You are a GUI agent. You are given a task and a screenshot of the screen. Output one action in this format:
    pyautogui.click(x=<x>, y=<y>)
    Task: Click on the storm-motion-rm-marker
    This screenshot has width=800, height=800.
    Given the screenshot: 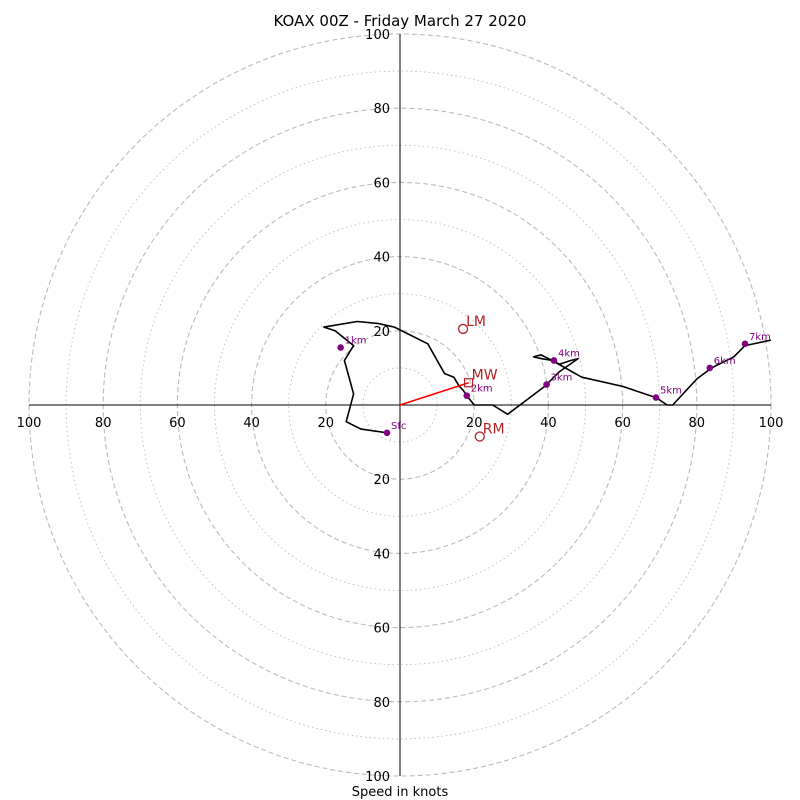 What is the action you would take?
    pyautogui.click(x=479, y=436)
    